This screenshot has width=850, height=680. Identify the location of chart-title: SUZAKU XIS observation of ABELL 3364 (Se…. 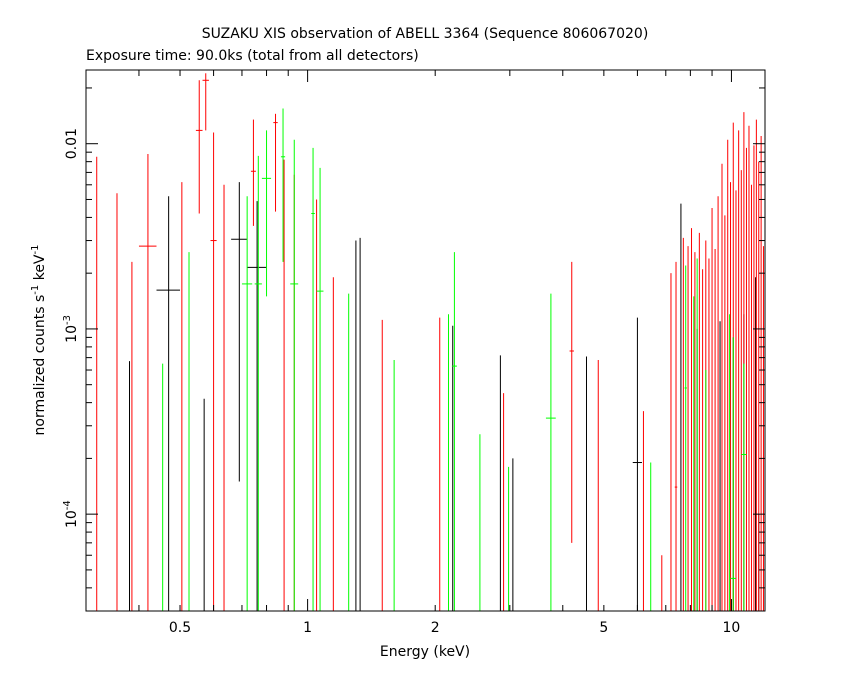
(425, 34).